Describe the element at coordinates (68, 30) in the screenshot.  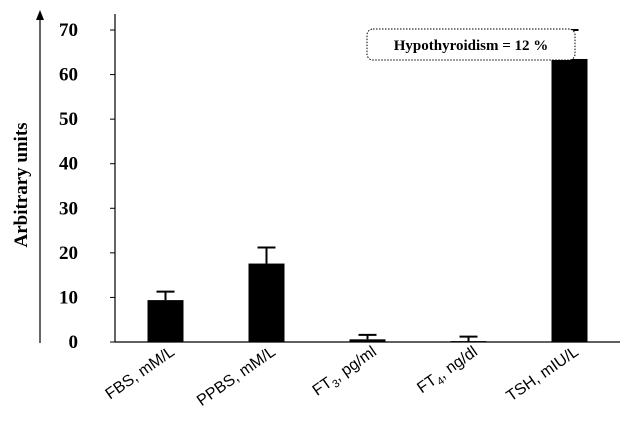
I see `y-tick-label: 70` at that location.